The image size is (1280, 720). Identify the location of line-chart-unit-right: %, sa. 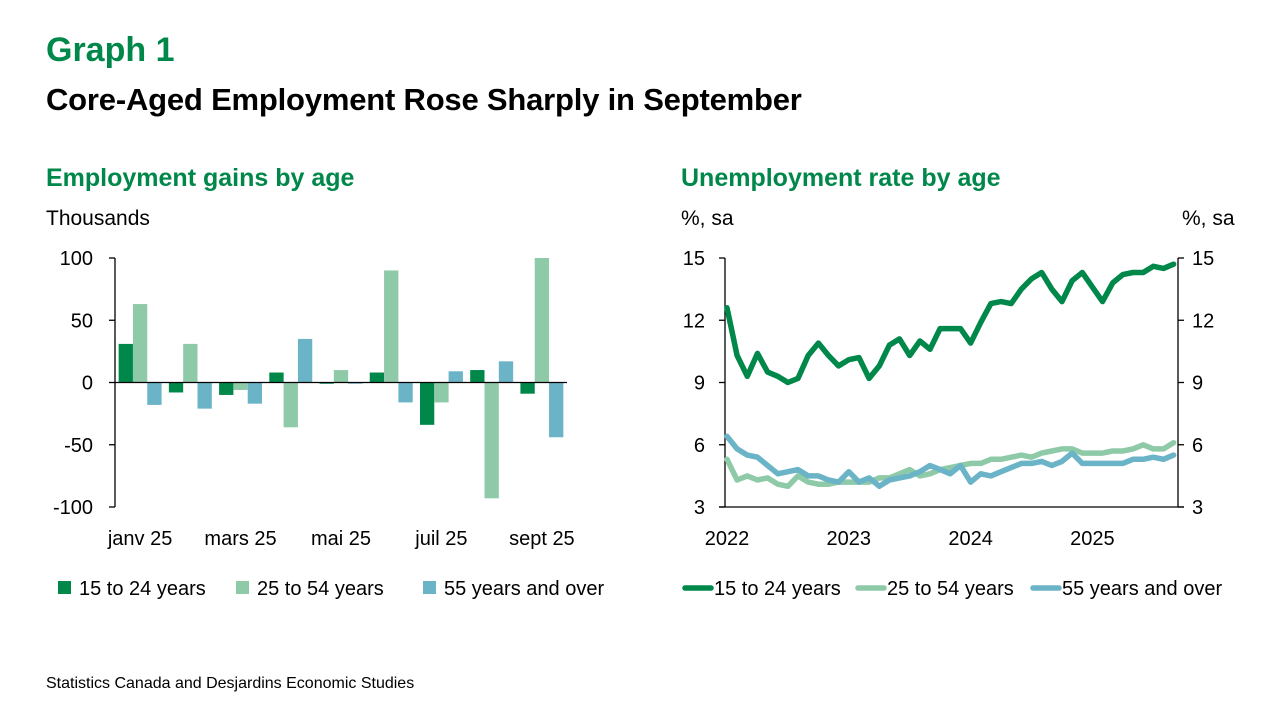
(1208, 218).